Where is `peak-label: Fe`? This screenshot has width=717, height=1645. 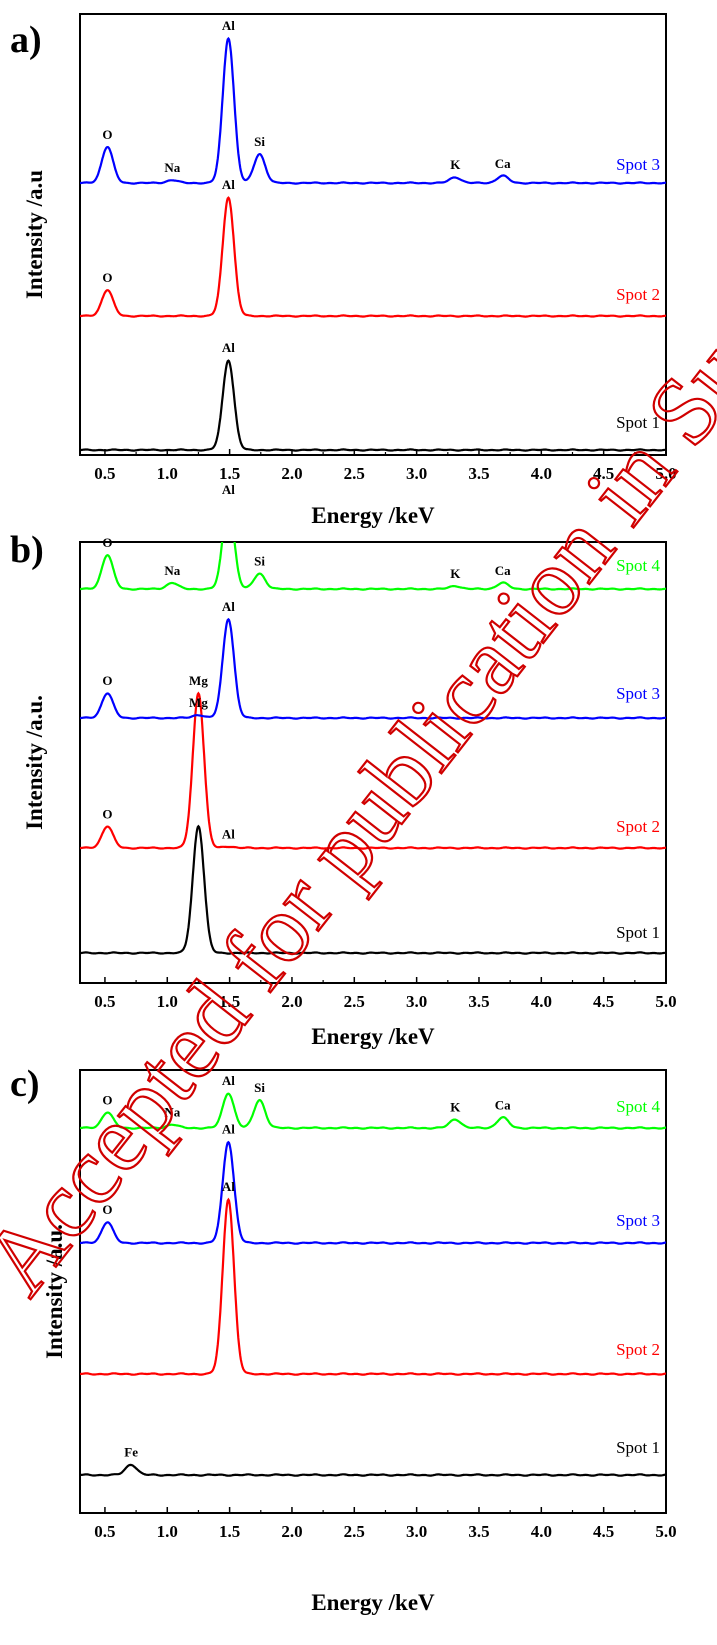
peak-label: Fe is located at coordinates (131, 1452).